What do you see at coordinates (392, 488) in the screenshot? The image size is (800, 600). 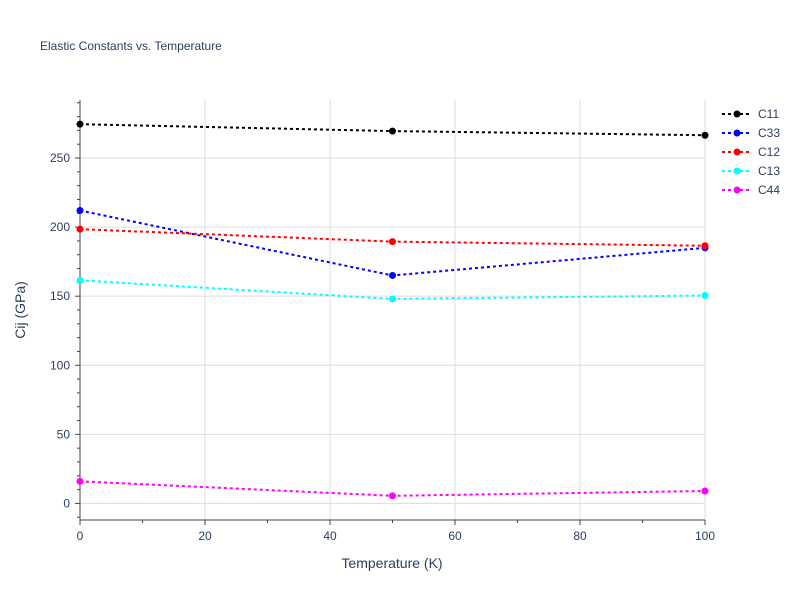 I see `series-c44` at bounding box center [392, 488].